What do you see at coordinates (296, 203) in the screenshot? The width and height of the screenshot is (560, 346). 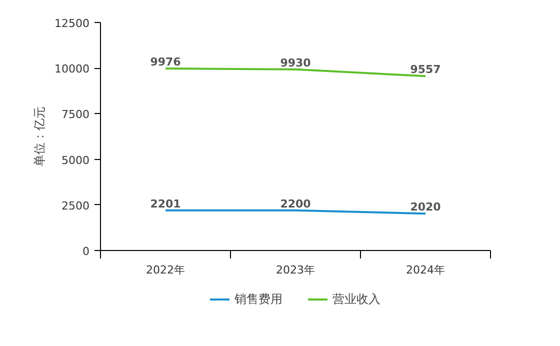 I see `data-label: 2200` at bounding box center [296, 203].